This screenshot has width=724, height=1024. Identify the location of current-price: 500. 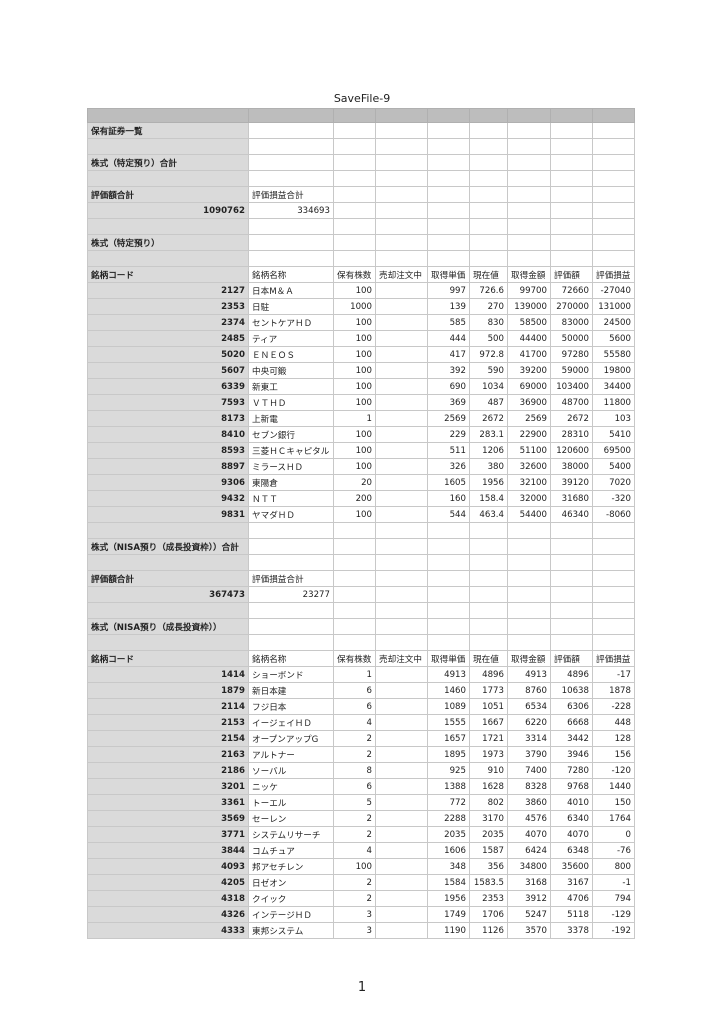
(488, 338).